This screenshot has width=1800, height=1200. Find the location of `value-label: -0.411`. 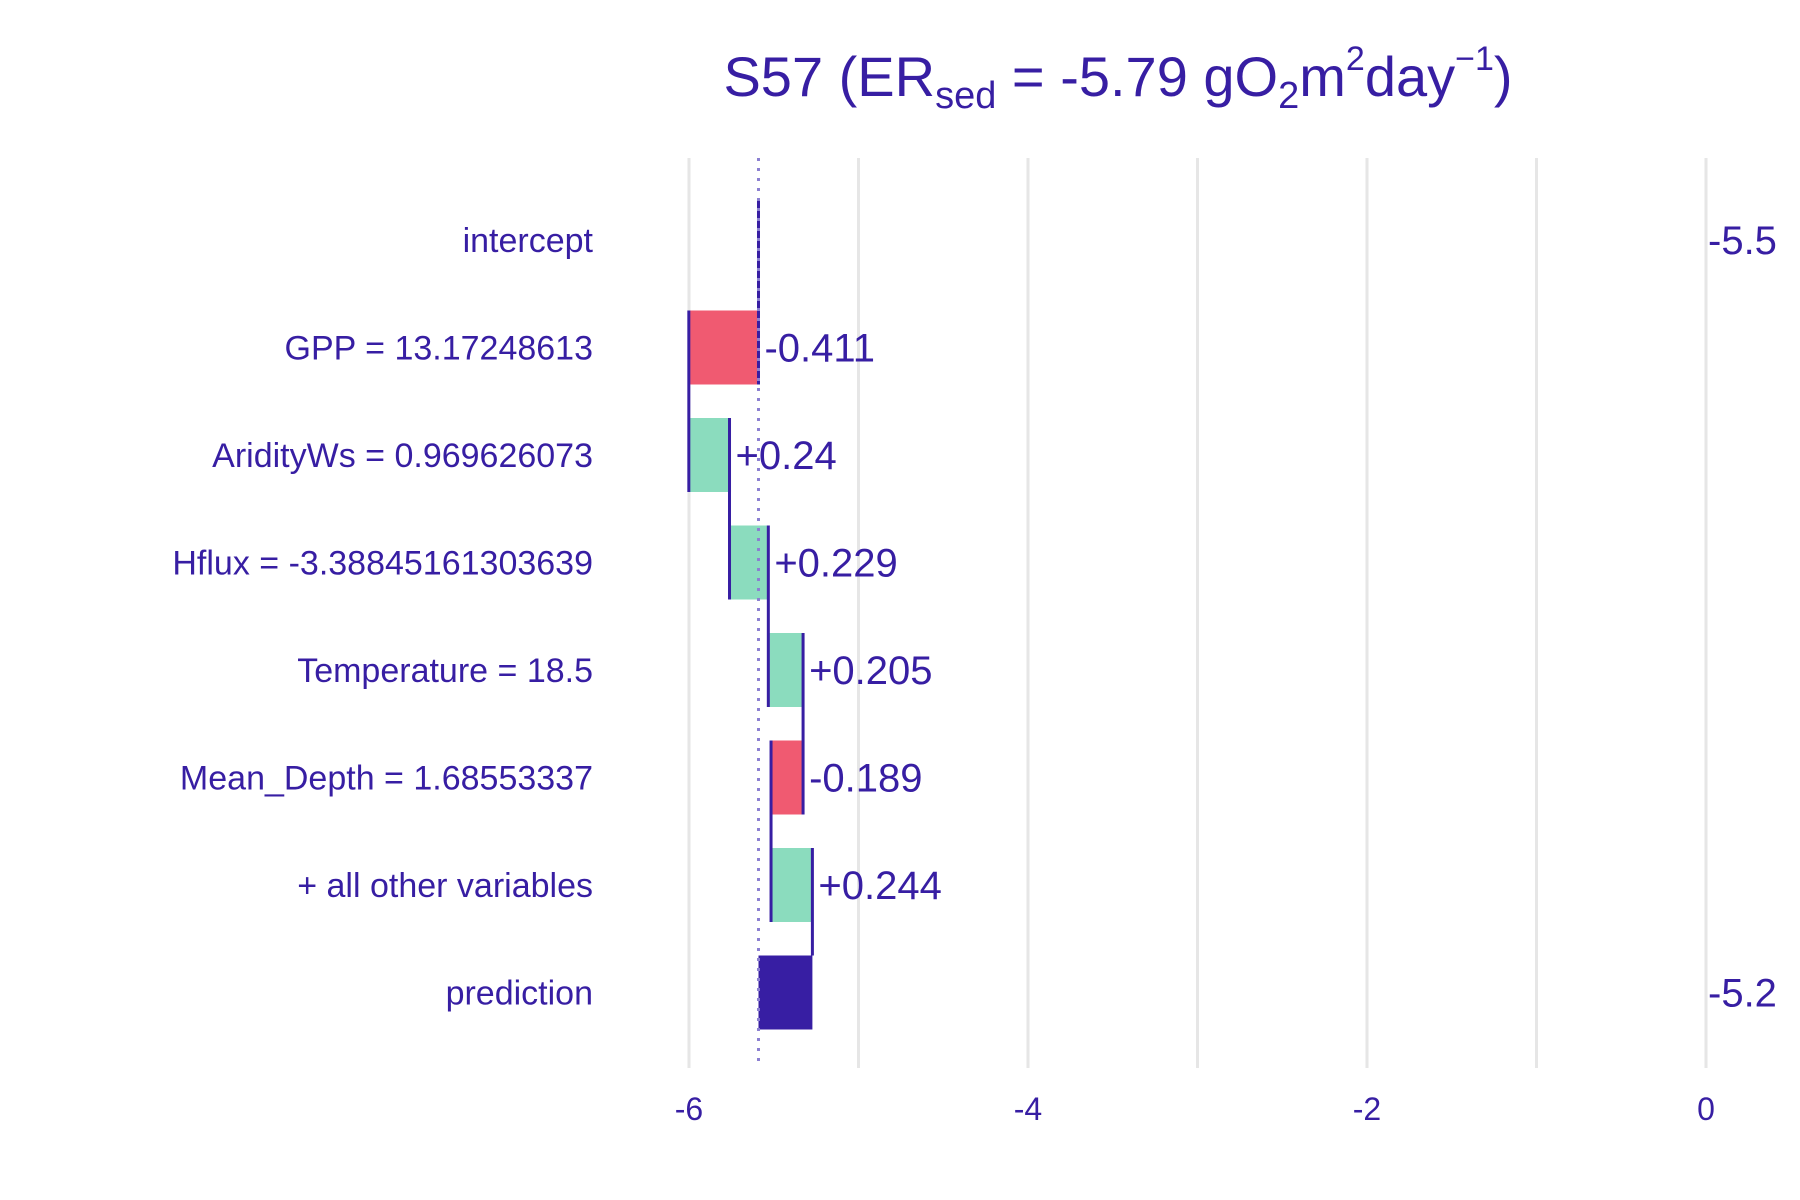

value-label: -0.411 is located at coordinates (819, 349).